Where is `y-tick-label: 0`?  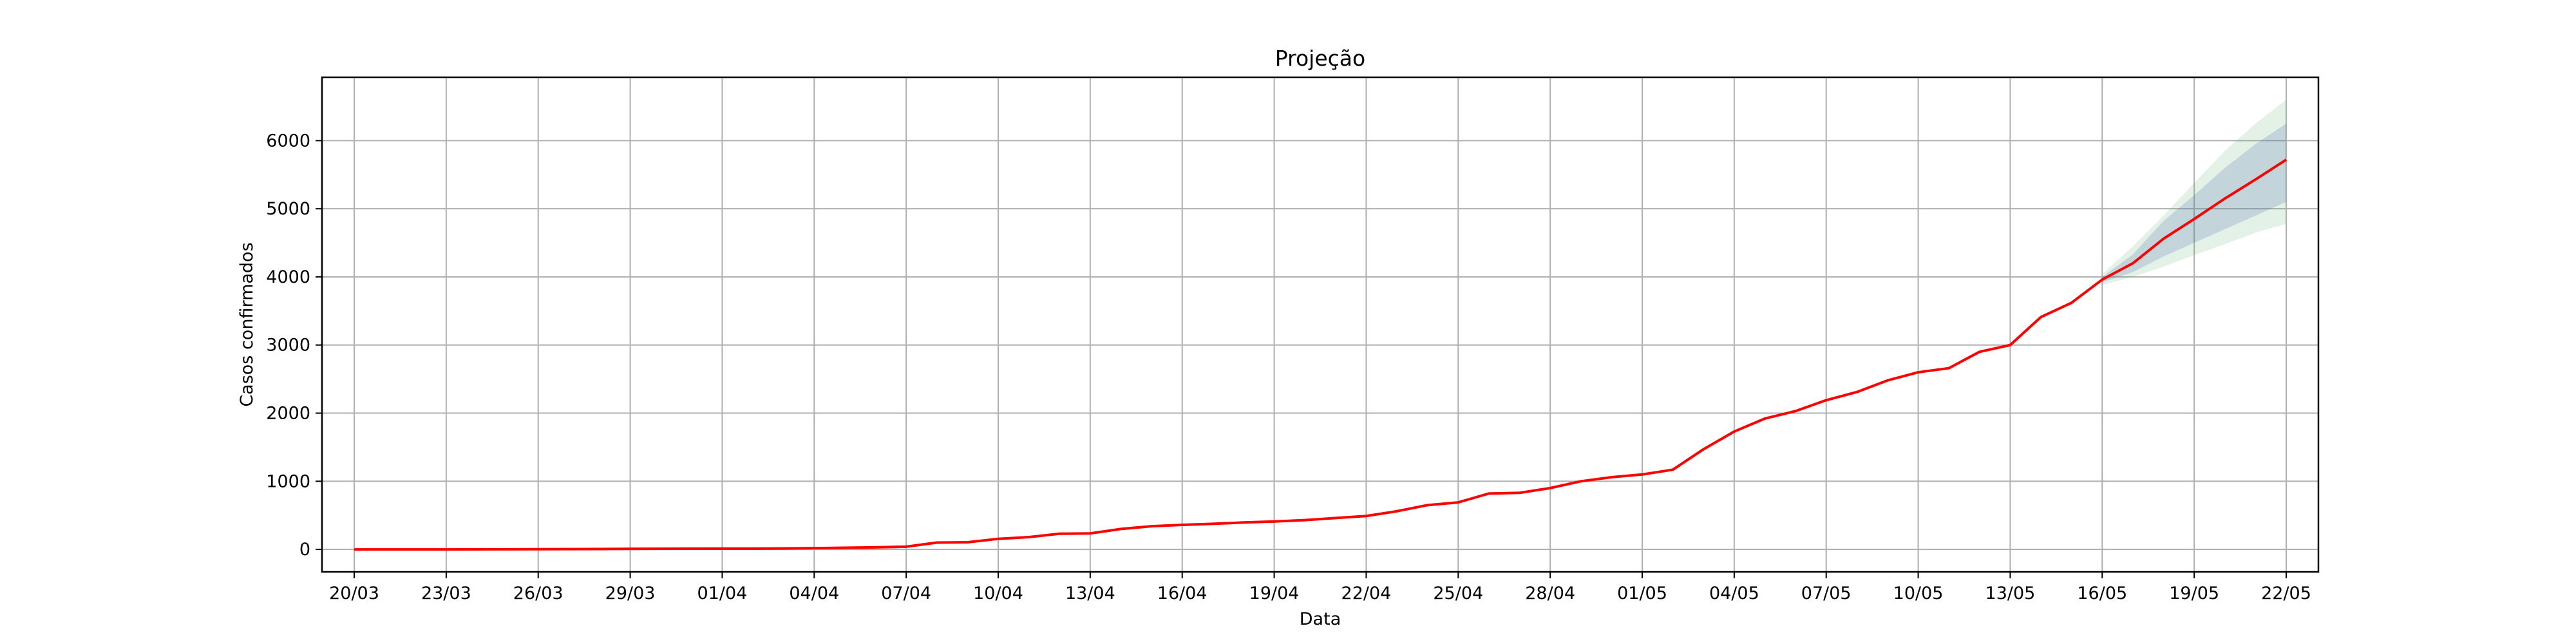
y-tick-label: 0 is located at coordinates (304, 550).